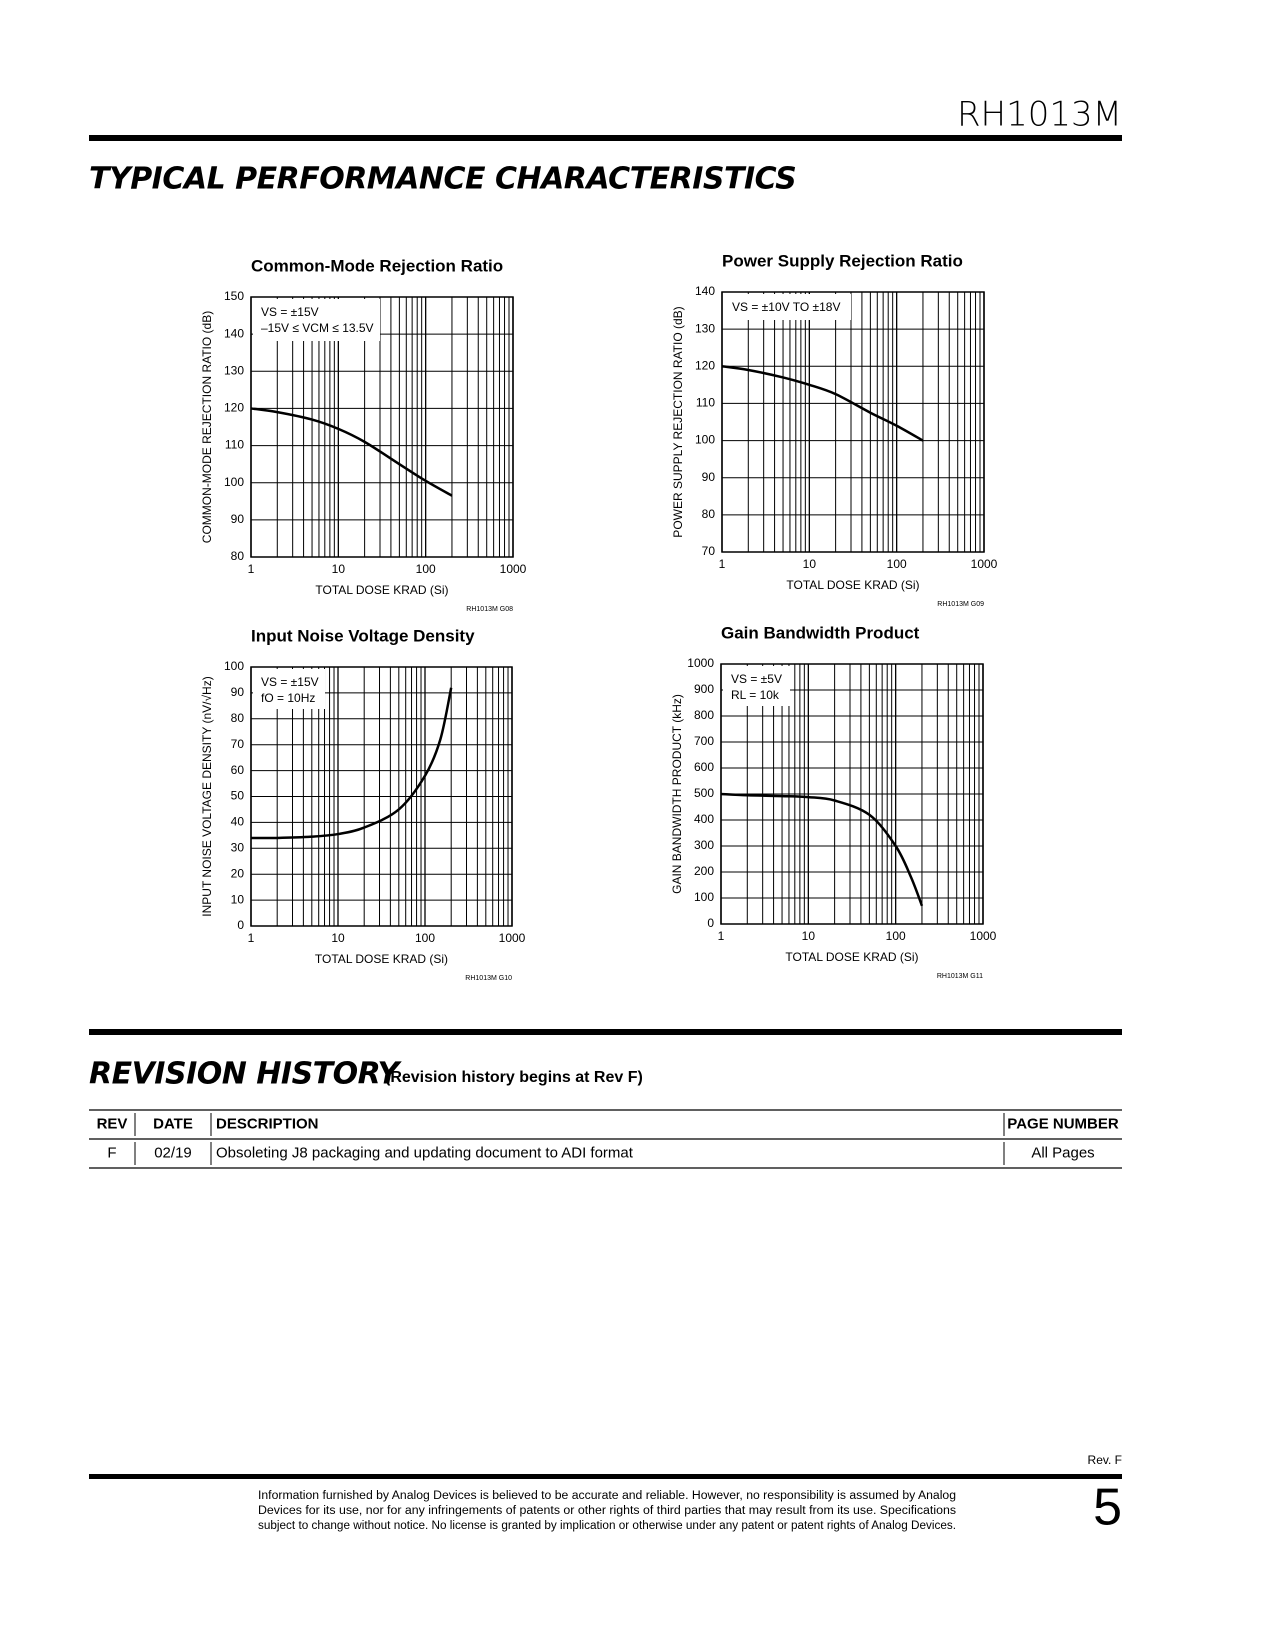  What do you see at coordinates (704, 845) in the screenshot?
I see `y-tick-label: 300` at bounding box center [704, 845].